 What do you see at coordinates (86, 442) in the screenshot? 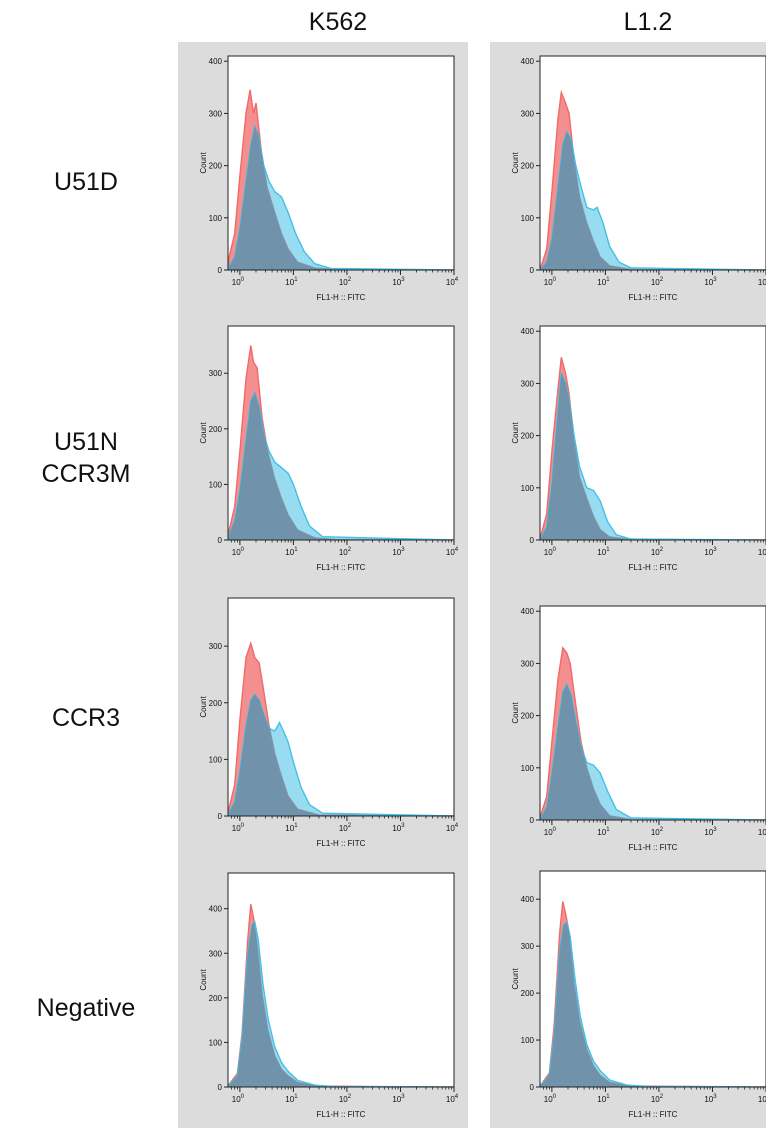
I see `row-header-line: U51N` at bounding box center [86, 442].